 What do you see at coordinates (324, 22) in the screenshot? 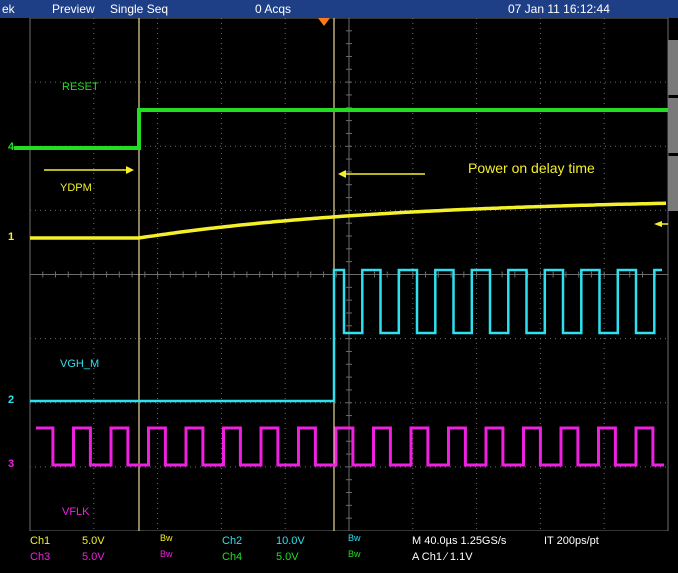
I see `trigger-position-icon` at bounding box center [324, 22].